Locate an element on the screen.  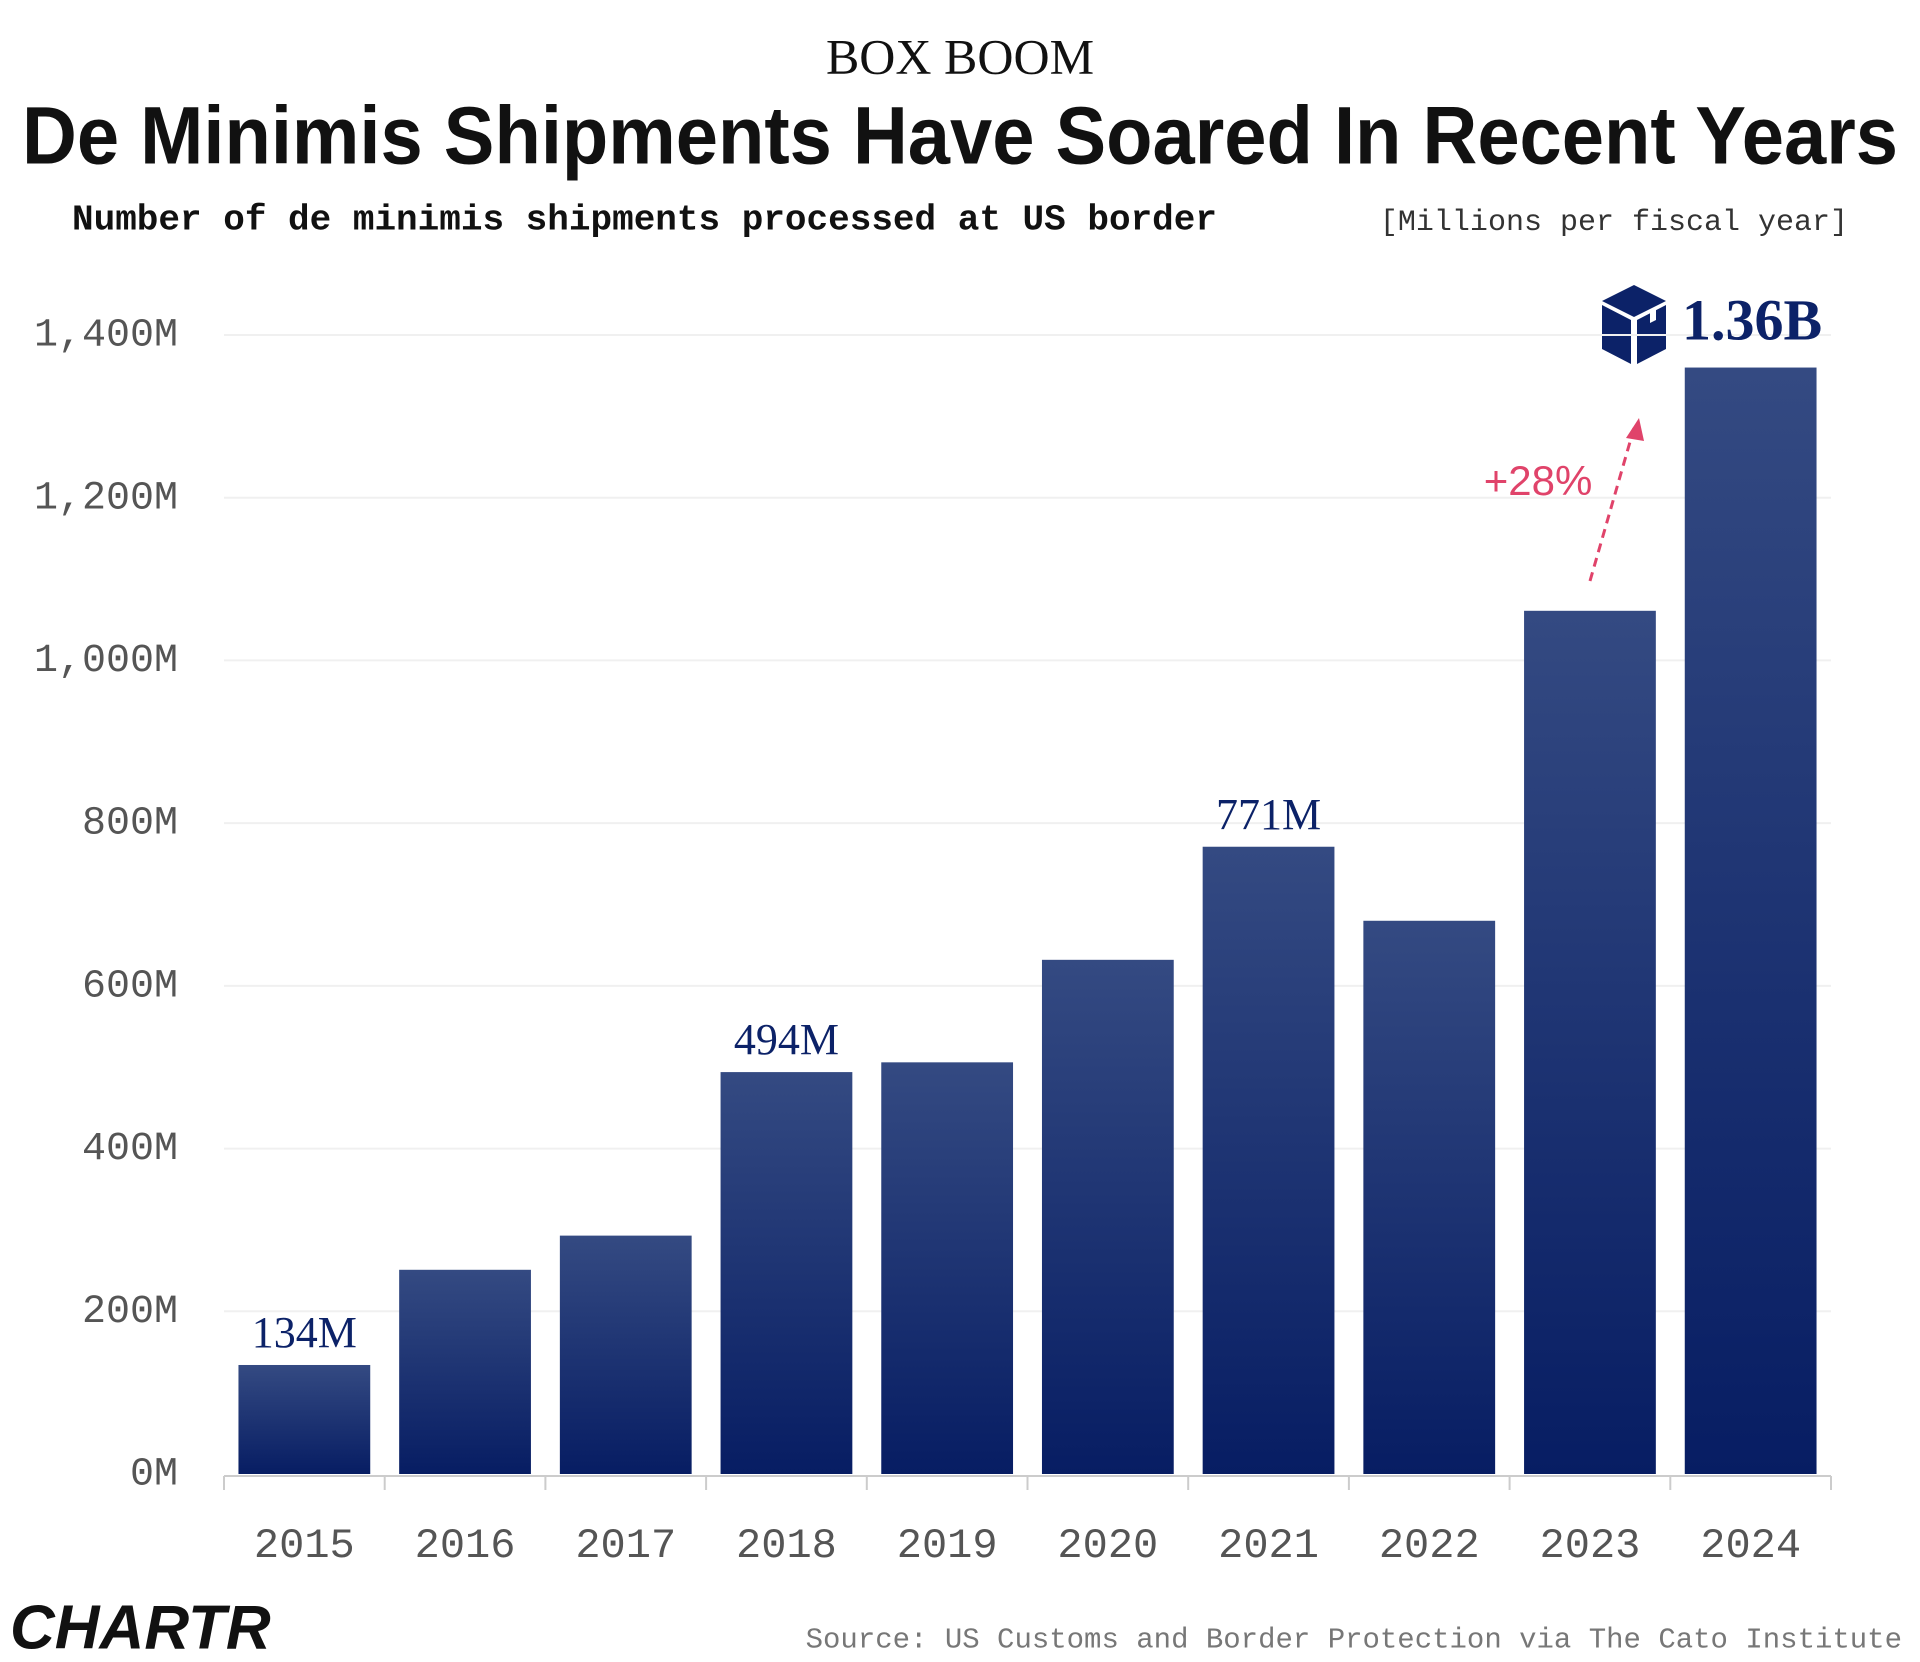
brand-logo: CHARTR is located at coordinates (140, 1627).